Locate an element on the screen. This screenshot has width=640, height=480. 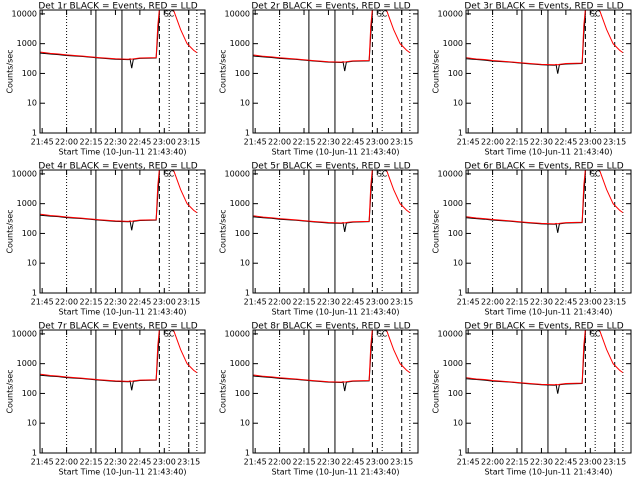
chart-title: Det 9r BLACK = Events, RED = LLD is located at coordinates (543, 327).